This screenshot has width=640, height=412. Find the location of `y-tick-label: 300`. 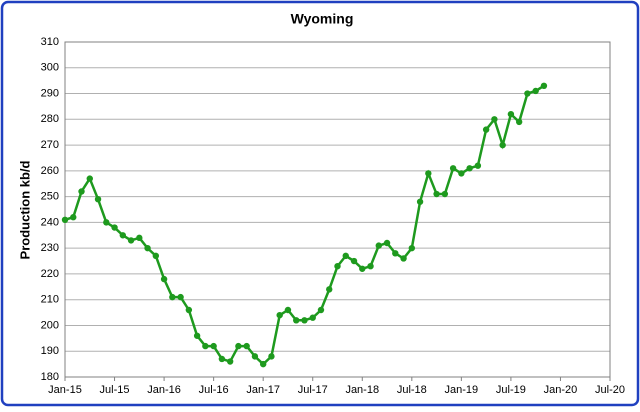

y-tick-label: 300 is located at coordinates (50, 68).